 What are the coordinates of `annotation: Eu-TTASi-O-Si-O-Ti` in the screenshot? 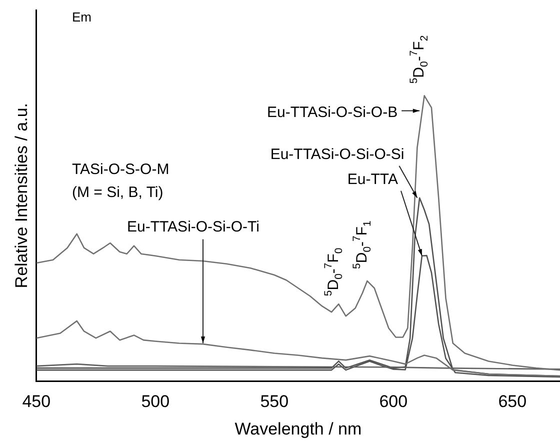 It's located at (193, 227).